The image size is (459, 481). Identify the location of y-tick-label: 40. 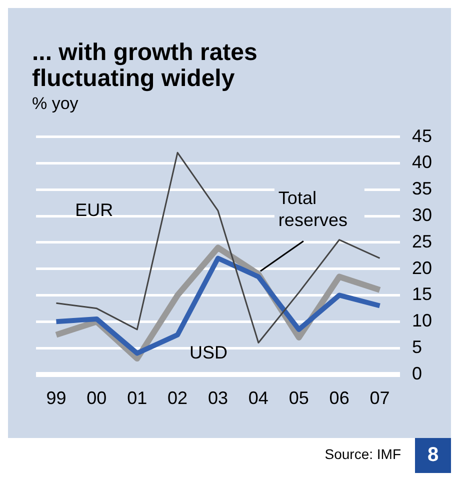
(422, 162).